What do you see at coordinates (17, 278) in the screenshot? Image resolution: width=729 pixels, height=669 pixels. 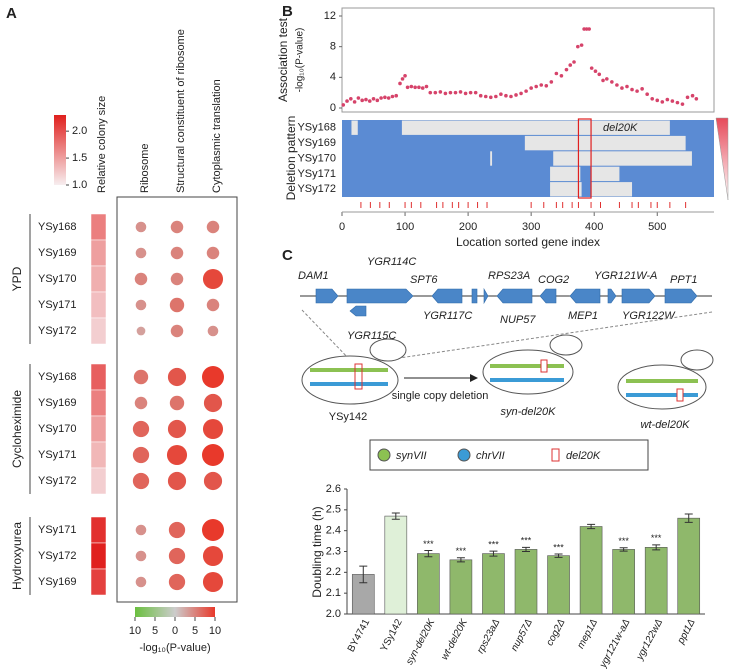 I see `group-label: YPD` at bounding box center [17, 278].